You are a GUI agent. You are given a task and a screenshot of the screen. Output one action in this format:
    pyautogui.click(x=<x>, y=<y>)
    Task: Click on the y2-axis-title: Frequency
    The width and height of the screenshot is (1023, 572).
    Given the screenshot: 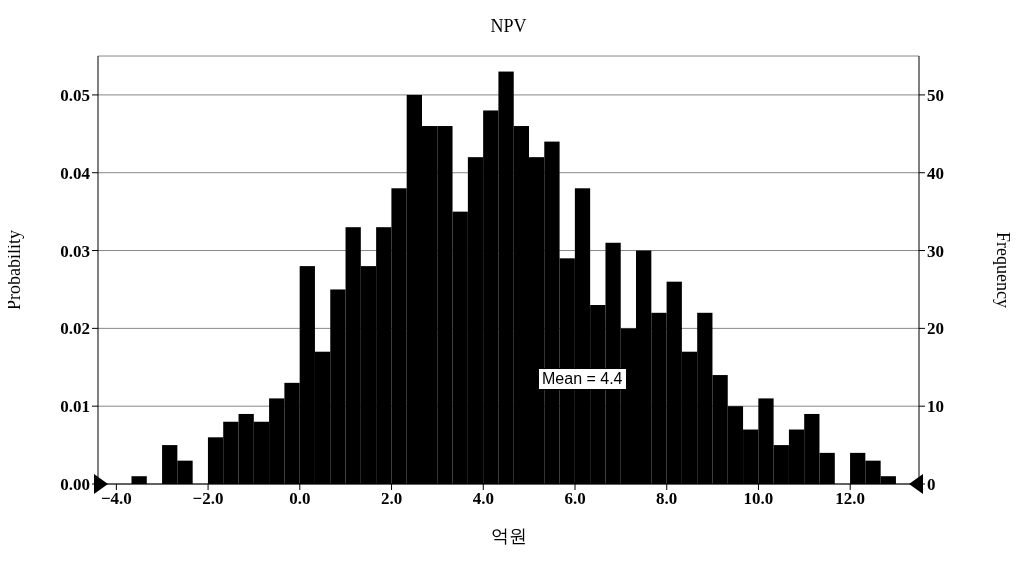 What is the action you would take?
    pyautogui.click(x=1002, y=270)
    